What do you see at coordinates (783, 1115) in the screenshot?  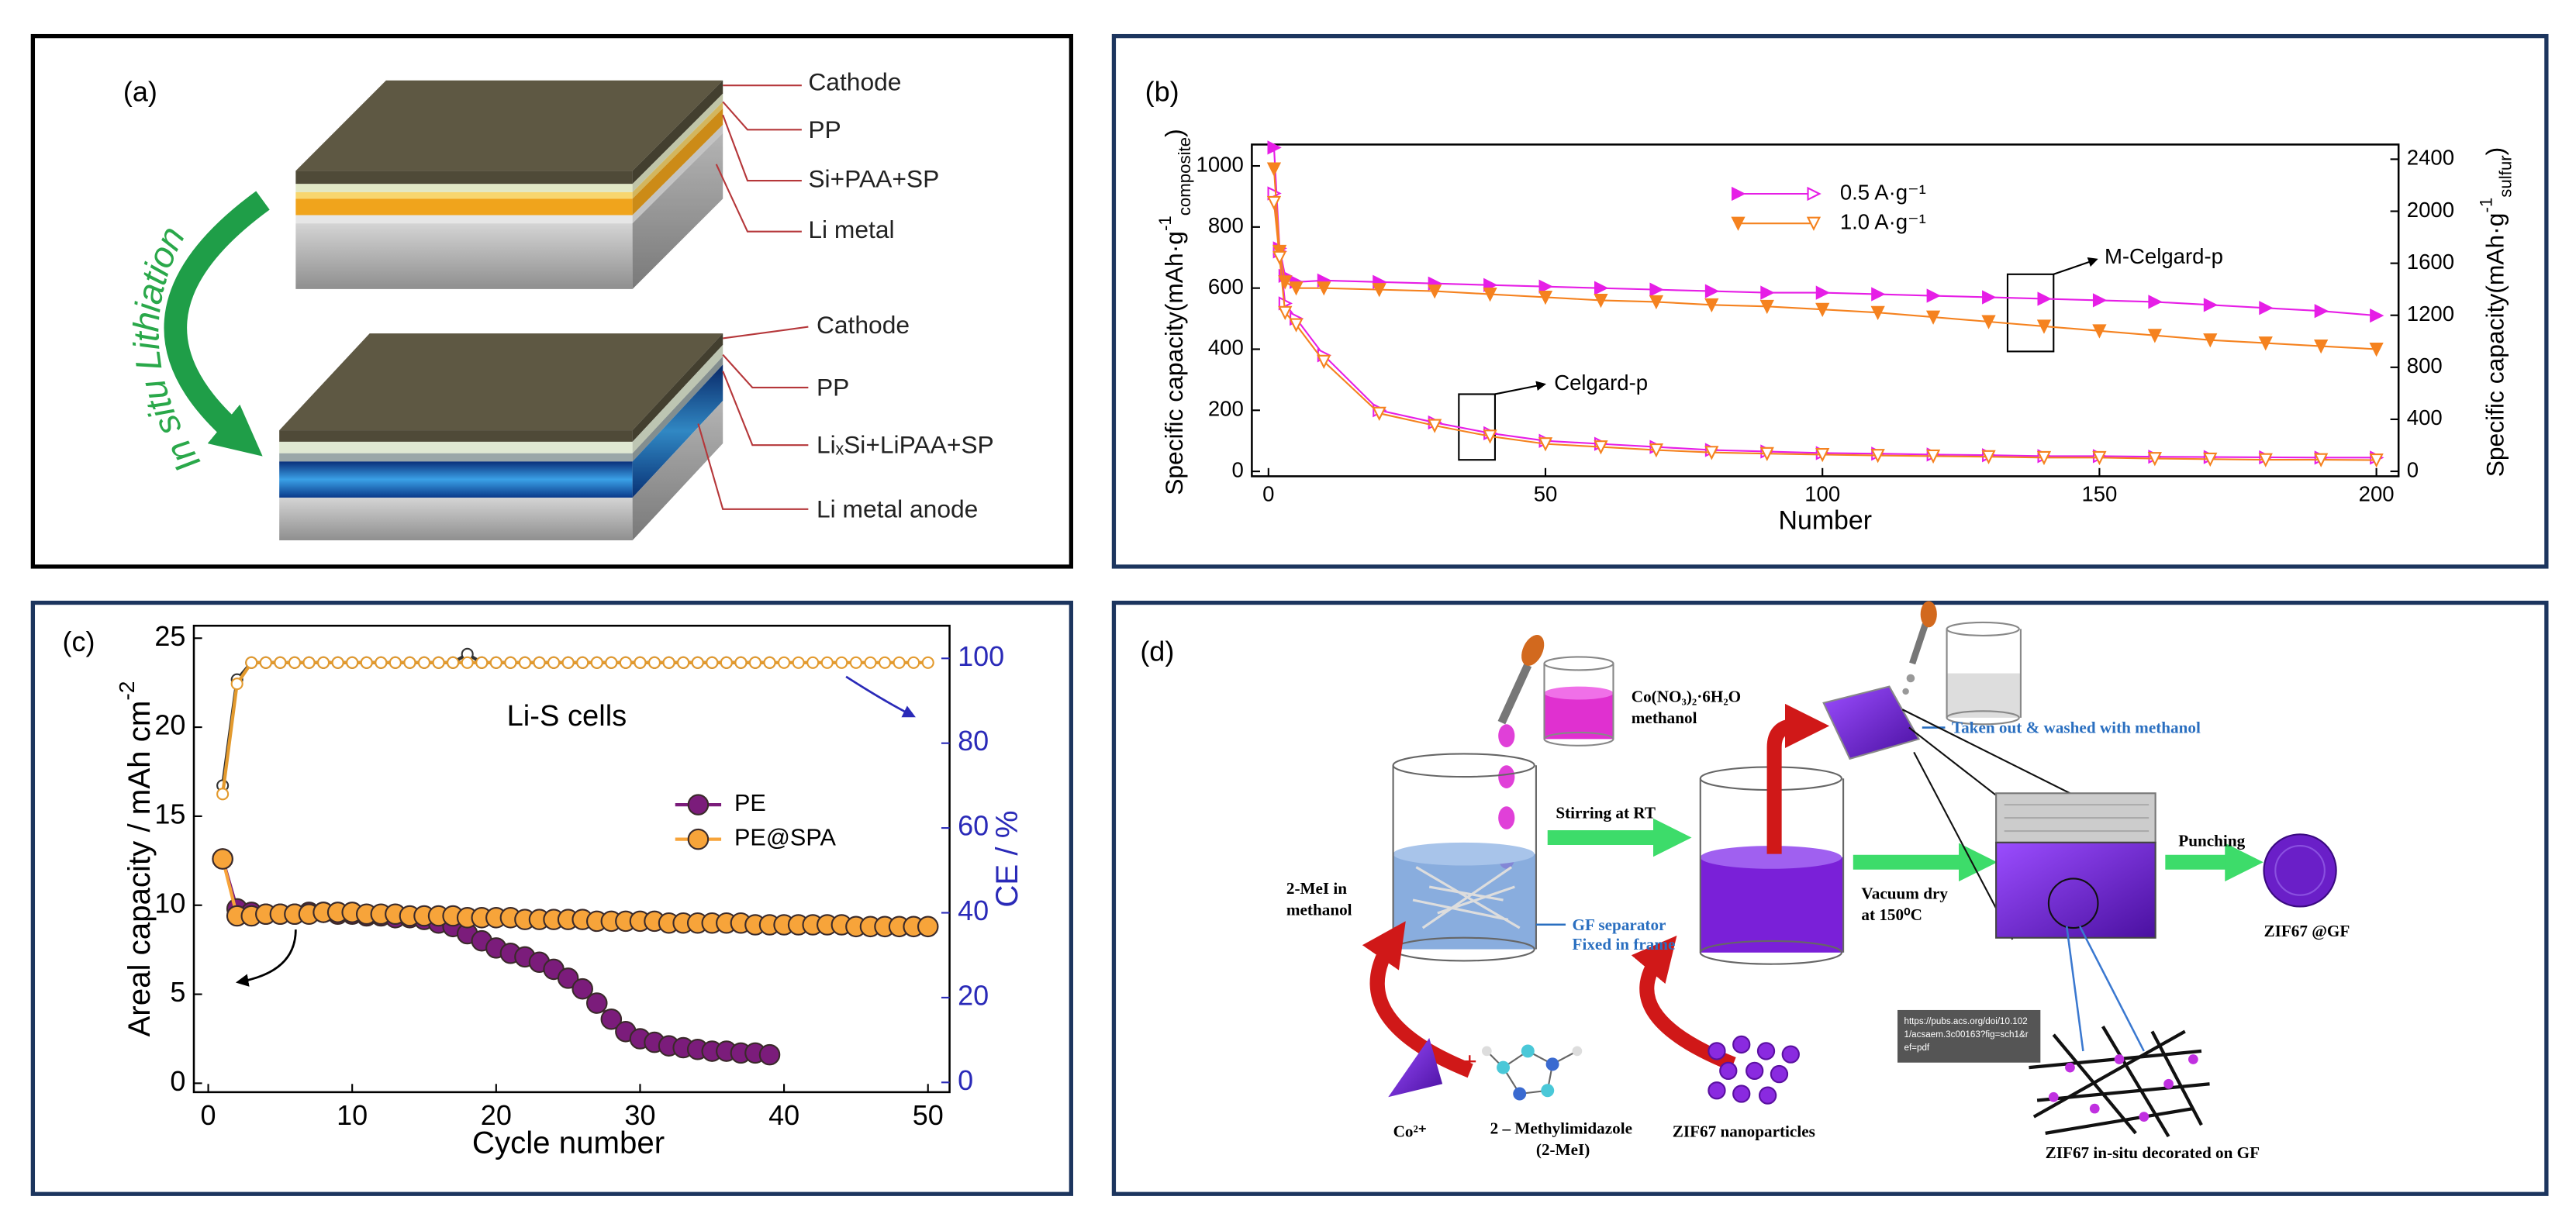 I see `x-tick-label: 40` at bounding box center [783, 1115].